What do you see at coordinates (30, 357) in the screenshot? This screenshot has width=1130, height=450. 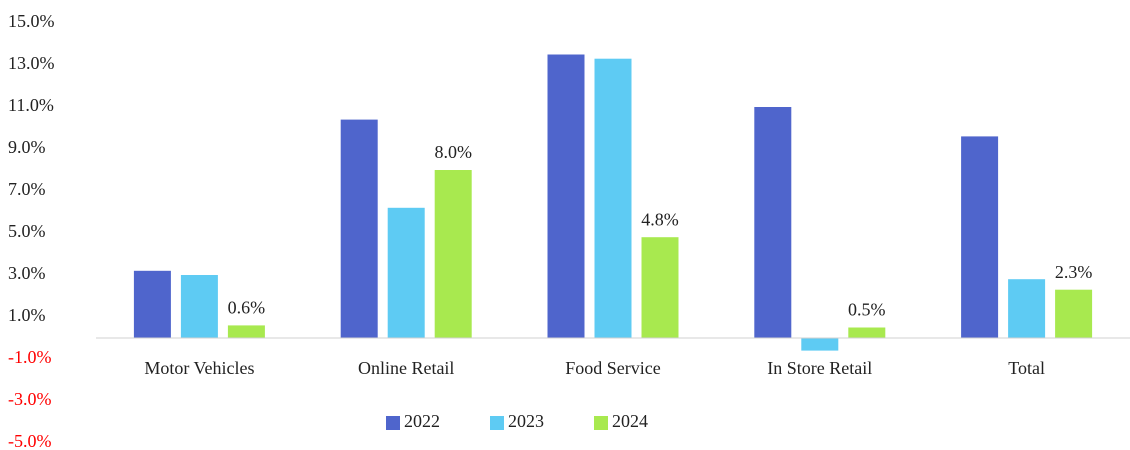 I see `y-tick-label: -1.0%` at bounding box center [30, 357].